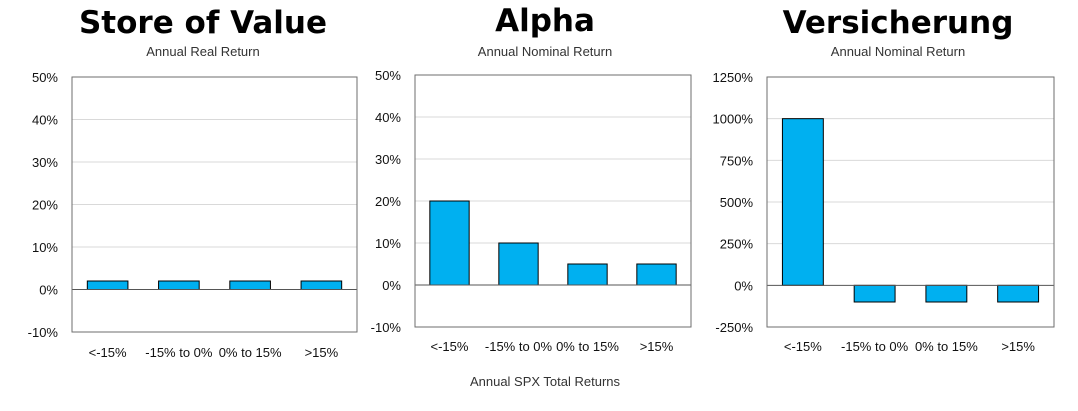 The height and width of the screenshot is (411, 1078). What do you see at coordinates (733, 119) in the screenshot?
I see `y-tick-label: 1000%` at bounding box center [733, 119].